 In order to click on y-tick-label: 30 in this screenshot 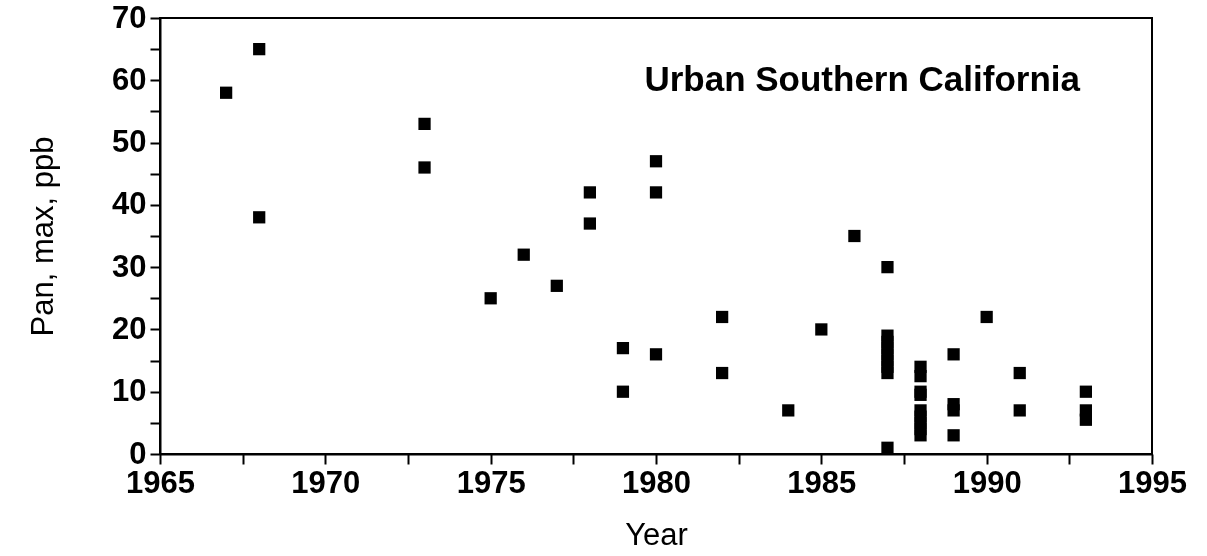, I will do `click(129, 266)`.